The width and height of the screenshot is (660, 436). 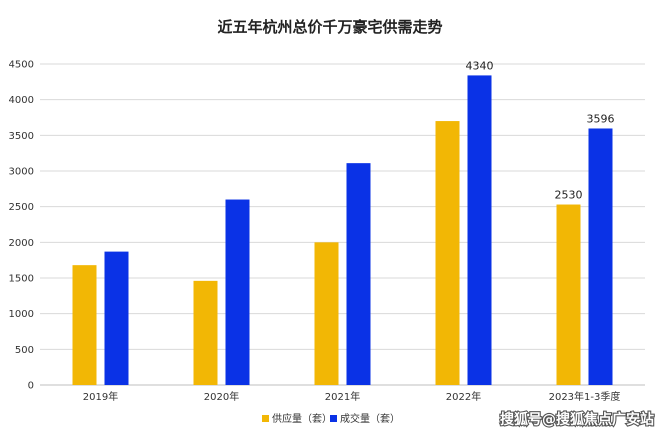 What do you see at coordinates (480, 65) in the screenshot?
I see `data-label: 4340` at bounding box center [480, 65].